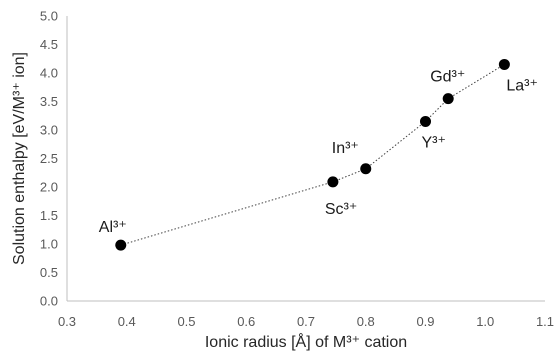 The image size is (554, 354). Describe the element at coordinates (49, 101) in the screenshot. I see `y-tick-label: 3.5` at that location.